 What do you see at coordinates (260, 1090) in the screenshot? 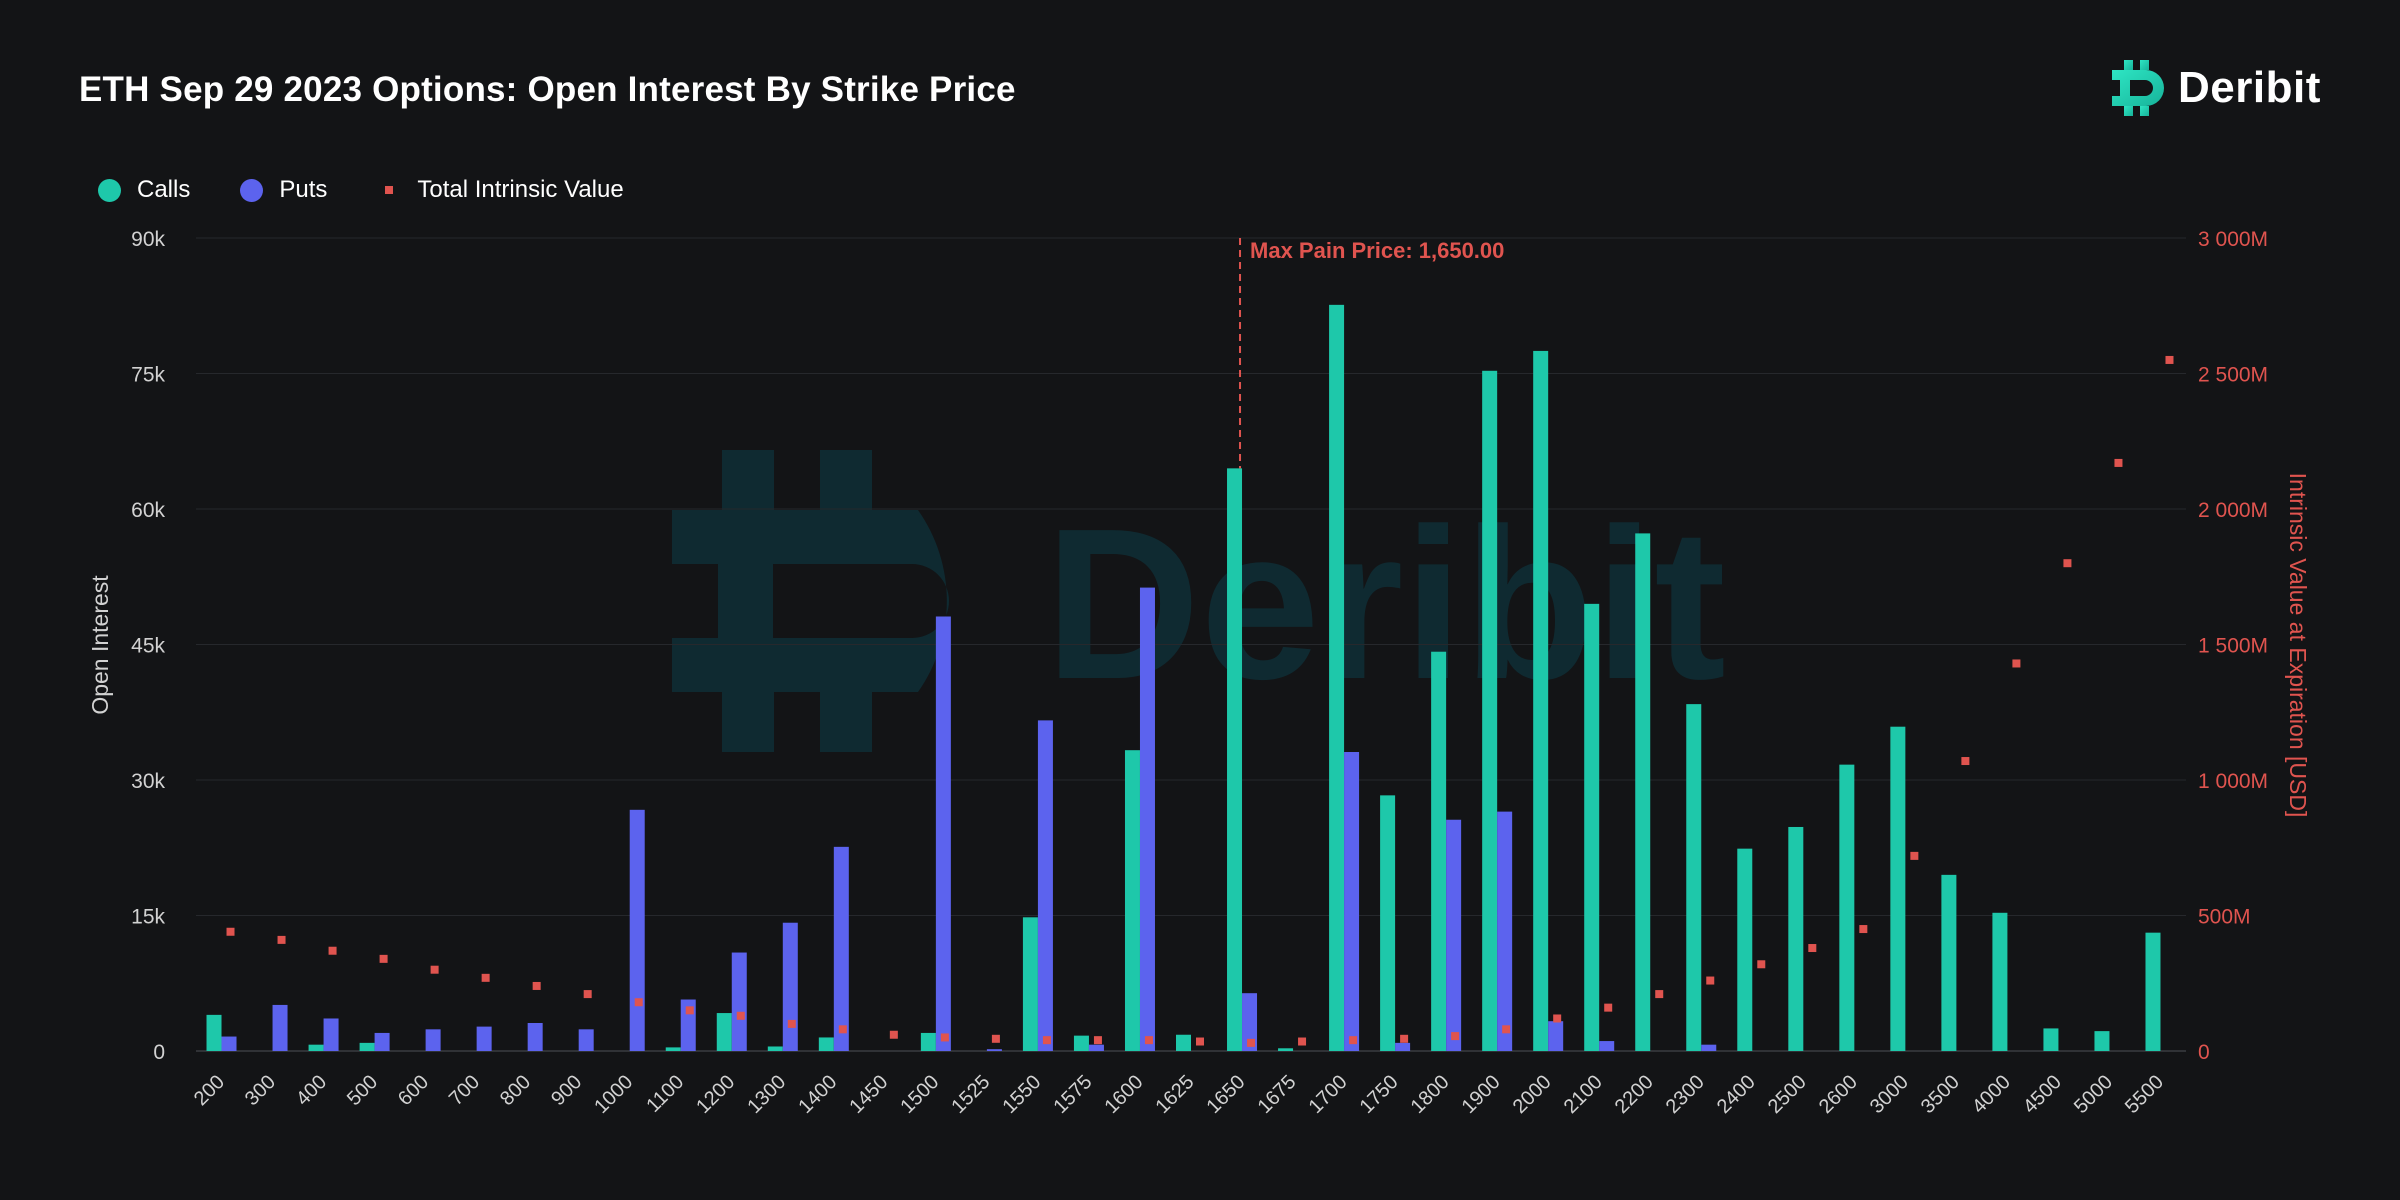
I see `x-tick-label: 300` at bounding box center [260, 1090].